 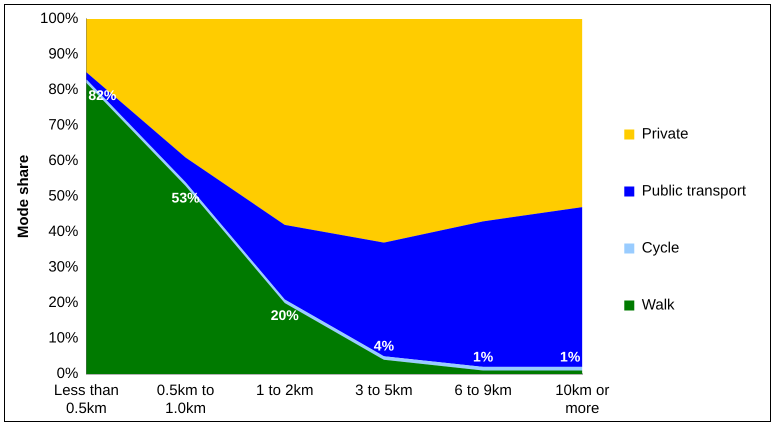 I want to click on y-tick-label: 10%, so click(x=63, y=338).